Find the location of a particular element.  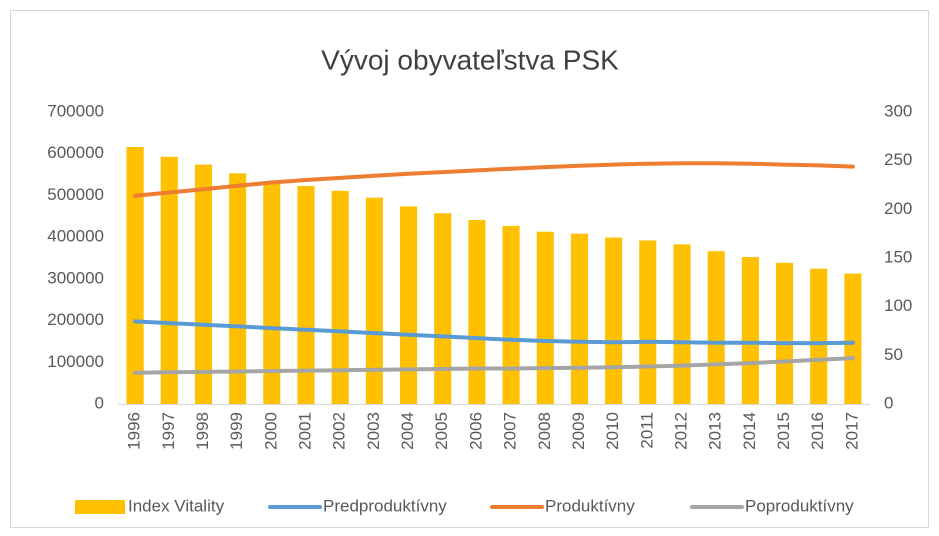

x-tick-label: 2003 is located at coordinates (373, 431).